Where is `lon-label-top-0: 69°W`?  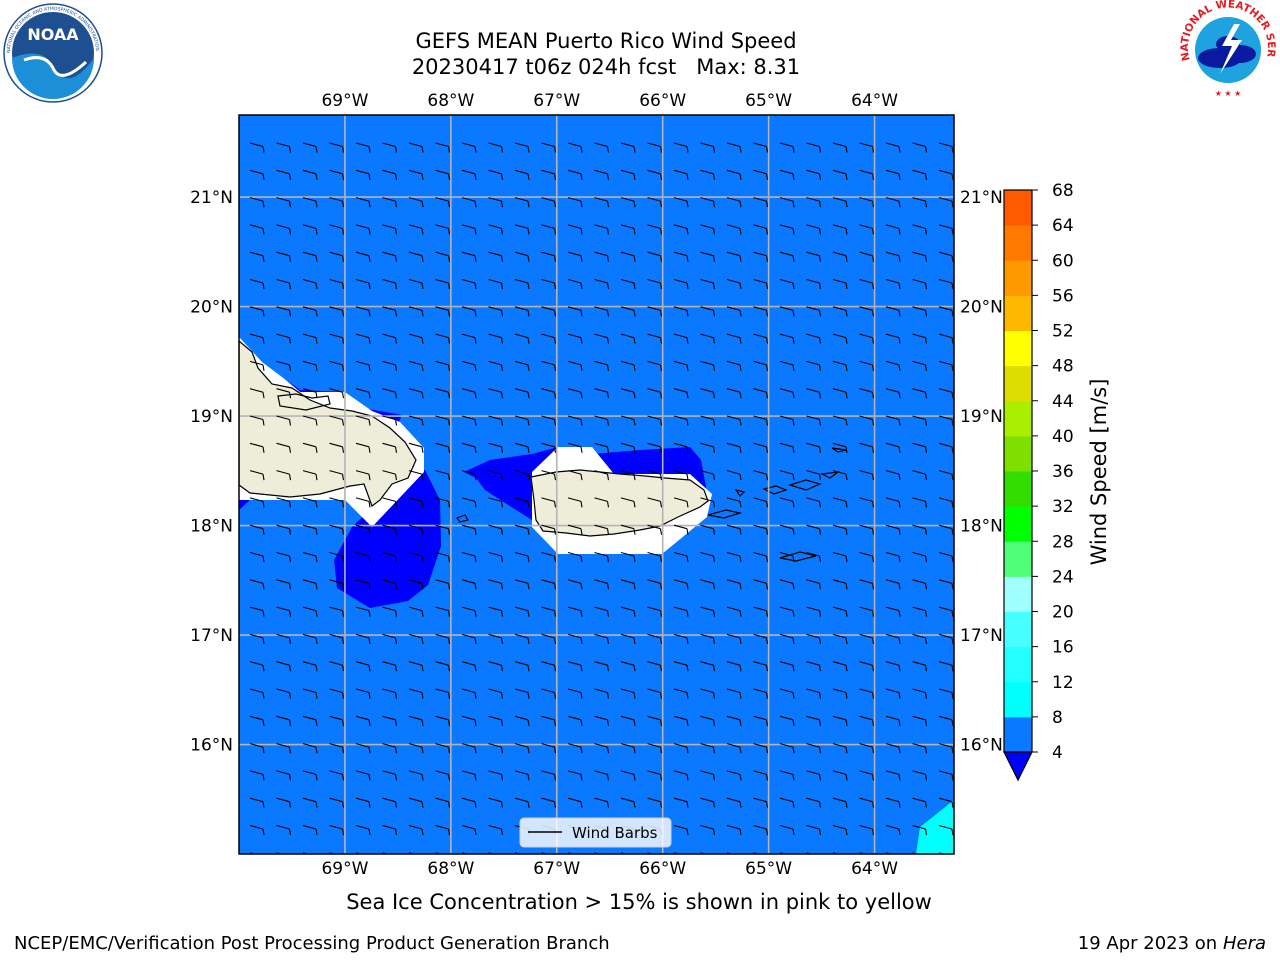 lon-label-top-0: 69°W is located at coordinates (344, 101).